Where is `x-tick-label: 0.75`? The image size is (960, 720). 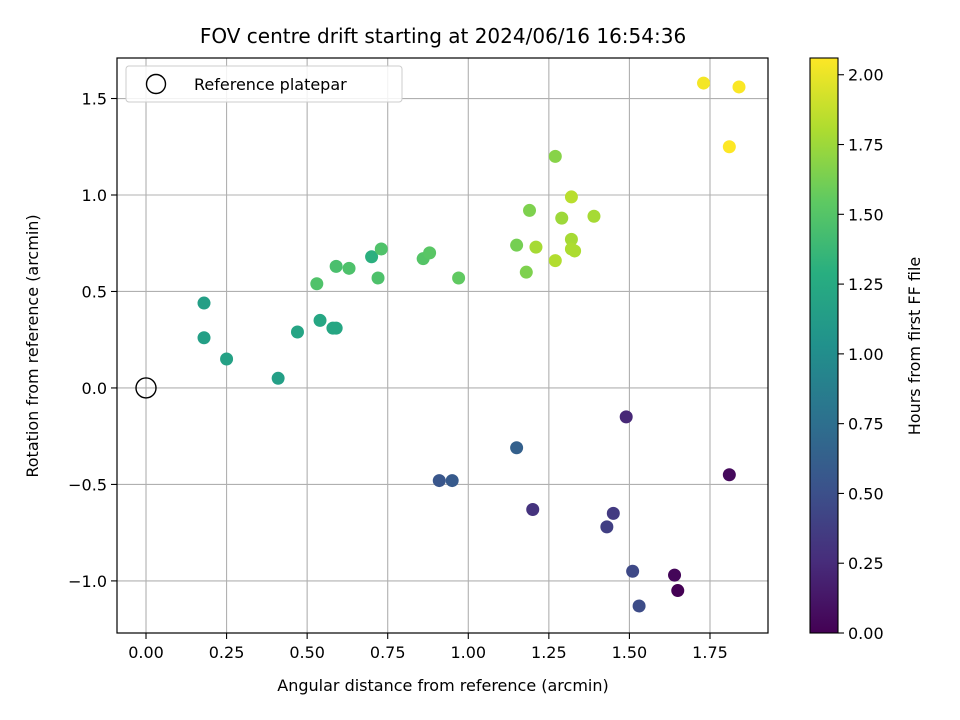
x-tick-label: 0.75 is located at coordinates (388, 652).